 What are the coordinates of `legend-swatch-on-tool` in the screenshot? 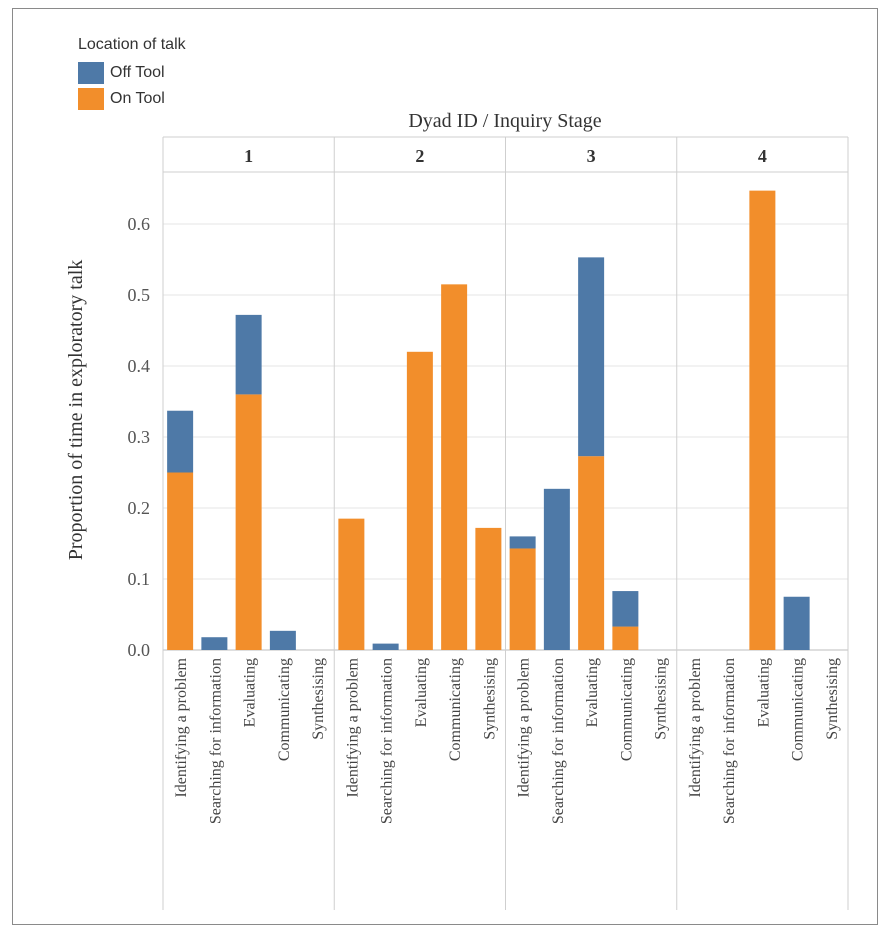 It's located at (91, 99).